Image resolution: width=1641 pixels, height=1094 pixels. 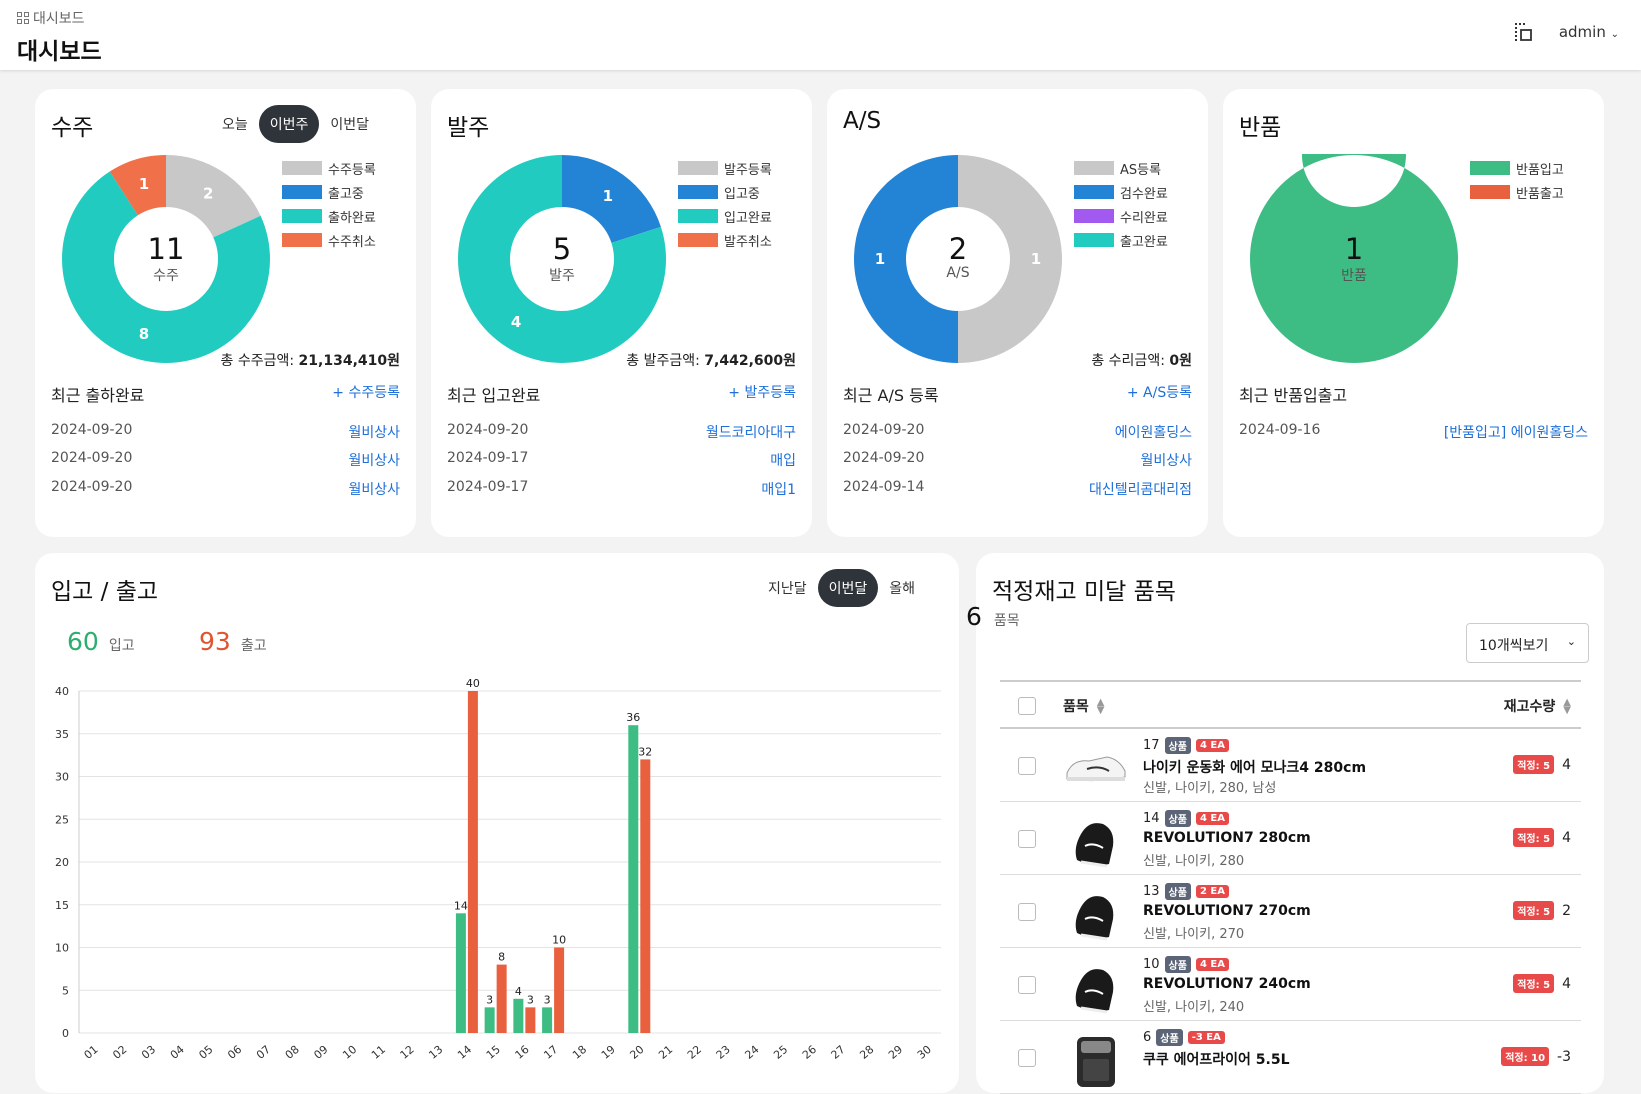 I want to click on tab-today: 오늘, so click(x=235, y=125).